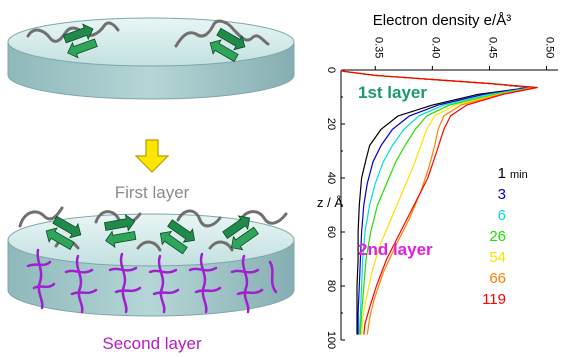 The width and height of the screenshot is (561, 357). What do you see at coordinates (153, 229) in the screenshot?
I see `first-layer-chains-bottom` at bounding box center [153, 229].